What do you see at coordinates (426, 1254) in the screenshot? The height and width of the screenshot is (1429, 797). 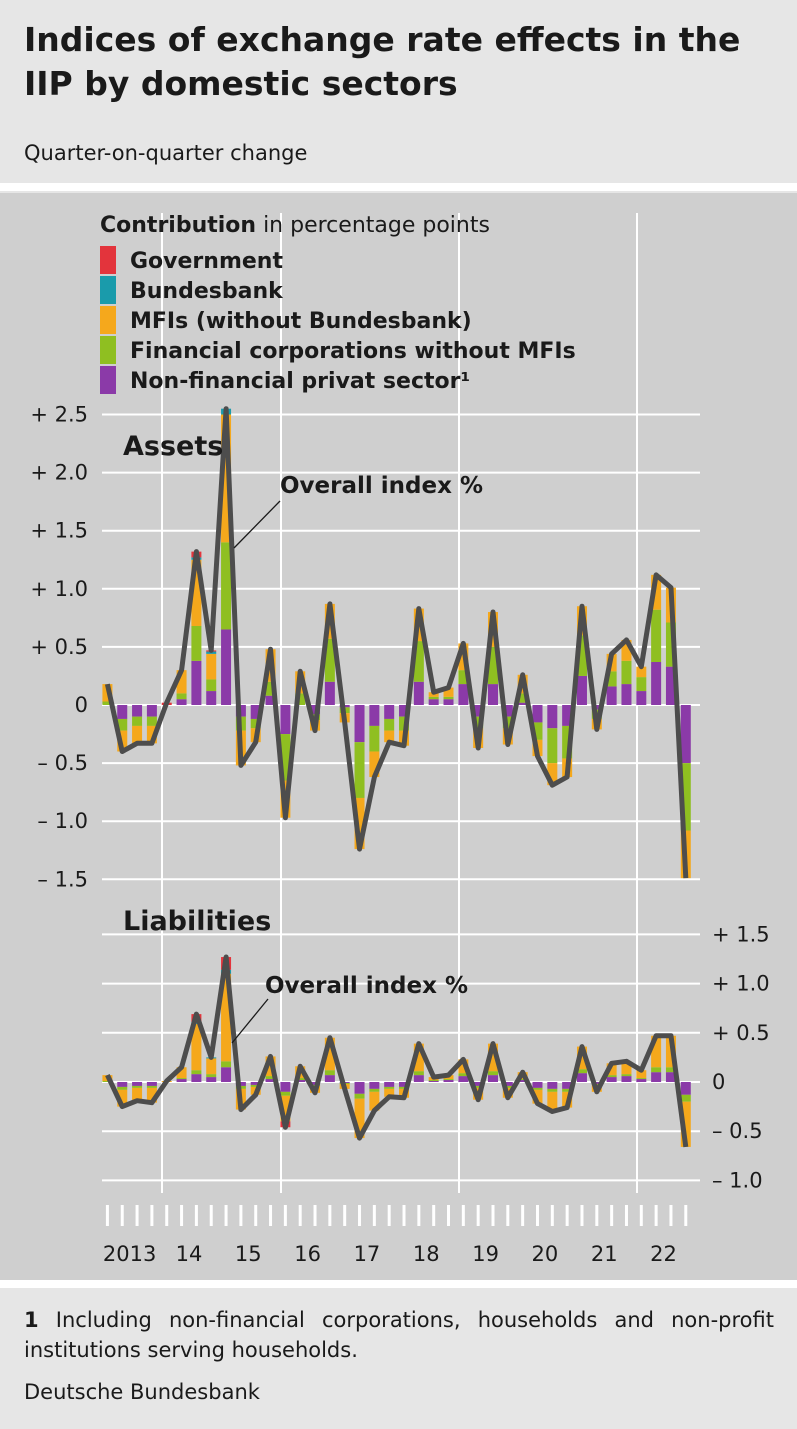 I see `x-tick-label: 18` at bounding box center [426, 1254].